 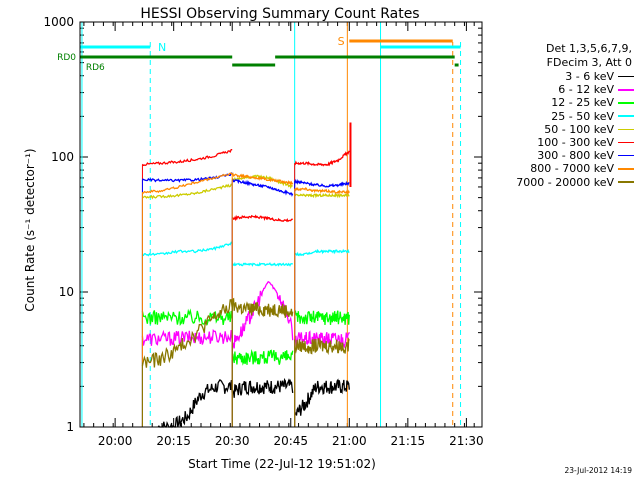 I want to click on legend-entry-label: 800 - 7000 keV, so click(x=572, y=169).